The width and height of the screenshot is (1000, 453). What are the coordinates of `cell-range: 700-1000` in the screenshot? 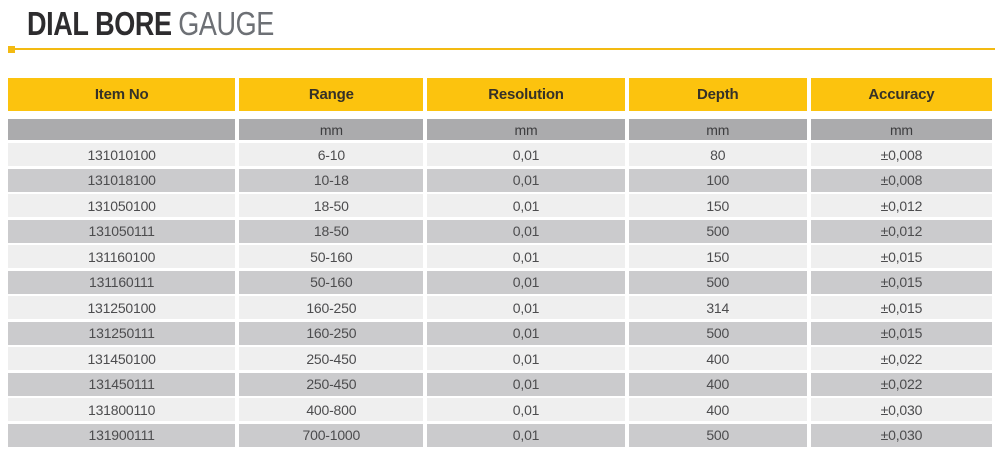 It's located at (331, 435).